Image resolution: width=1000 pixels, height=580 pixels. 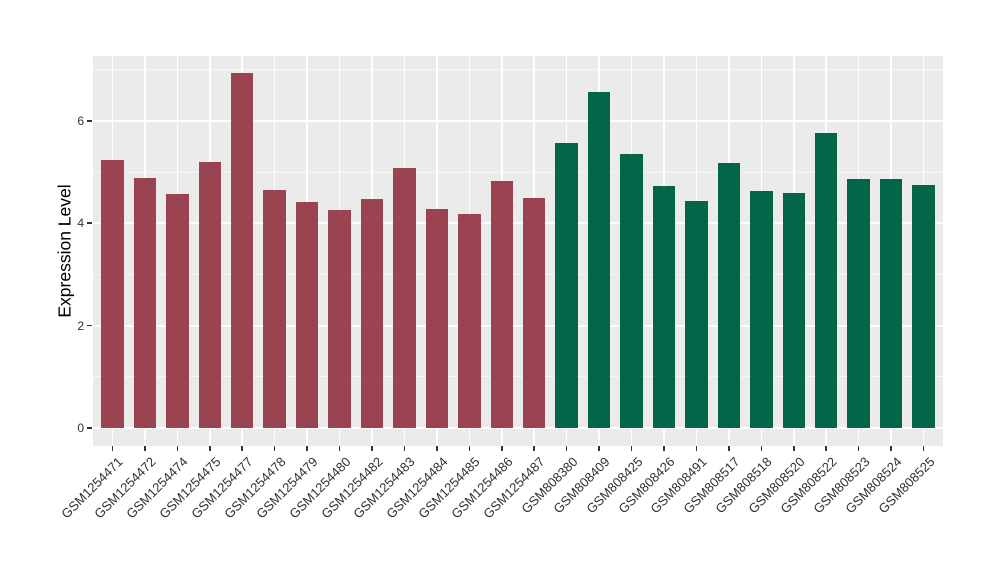 I want to click on y-tick-label: 4, so click(x=80, y=223).